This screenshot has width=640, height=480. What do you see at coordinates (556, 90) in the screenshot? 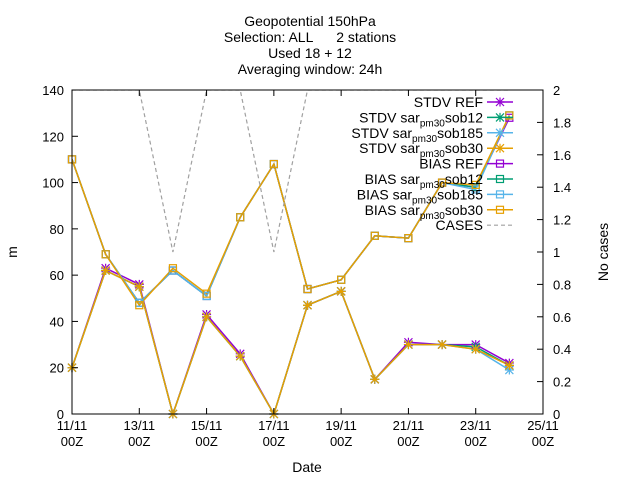
I see `y2-tick-label: 2` at bounding box center [556, 90].